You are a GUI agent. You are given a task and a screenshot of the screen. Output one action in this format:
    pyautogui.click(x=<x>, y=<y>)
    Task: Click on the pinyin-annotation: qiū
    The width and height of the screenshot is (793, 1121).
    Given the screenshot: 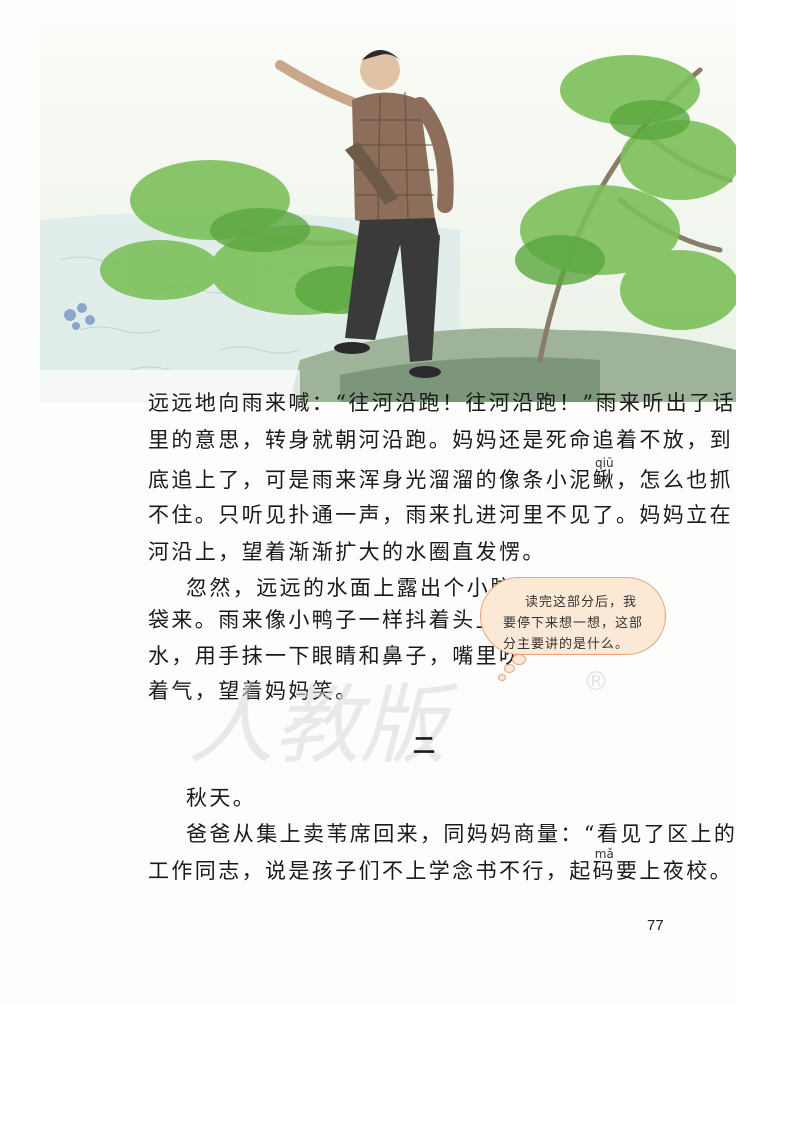 What is the action you would take?
    pyautogui.click(x=604, y=463)
    